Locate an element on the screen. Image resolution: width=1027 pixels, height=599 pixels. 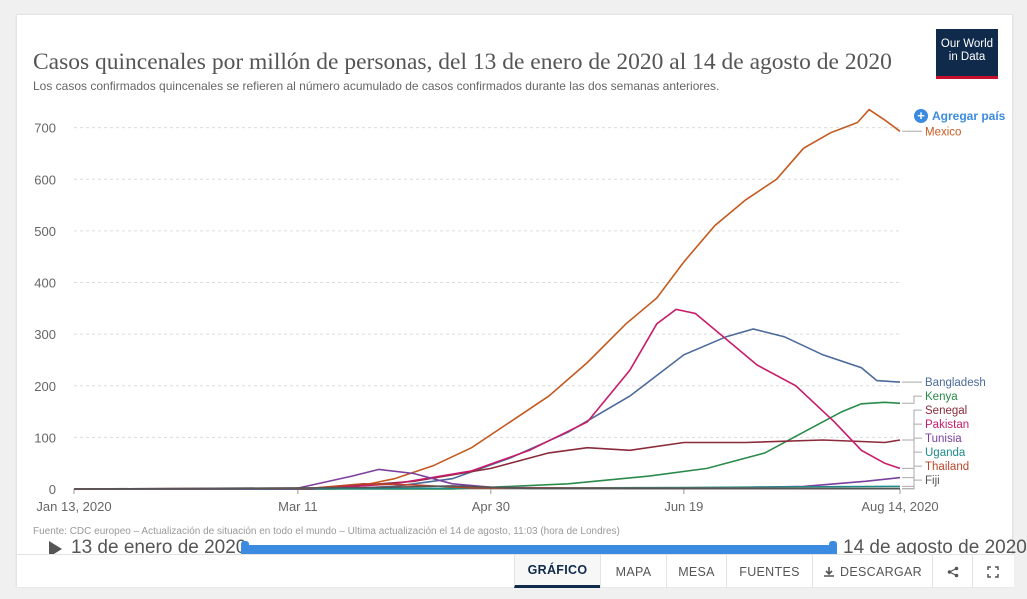
bottom-tab-bar: GRÁFICO MAPA MESA FUENTES DESCARGAR is located at coordinates (515, 571).